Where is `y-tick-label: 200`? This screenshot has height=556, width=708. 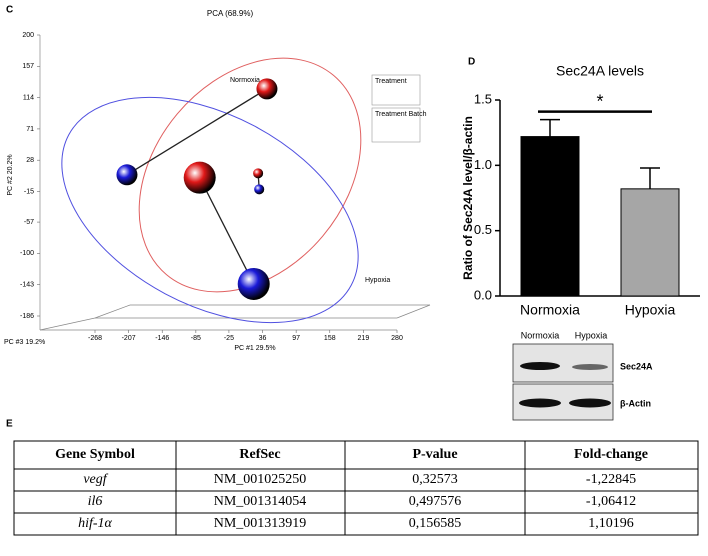 y-tick-label: 200 is located at coordinates (28, 35).